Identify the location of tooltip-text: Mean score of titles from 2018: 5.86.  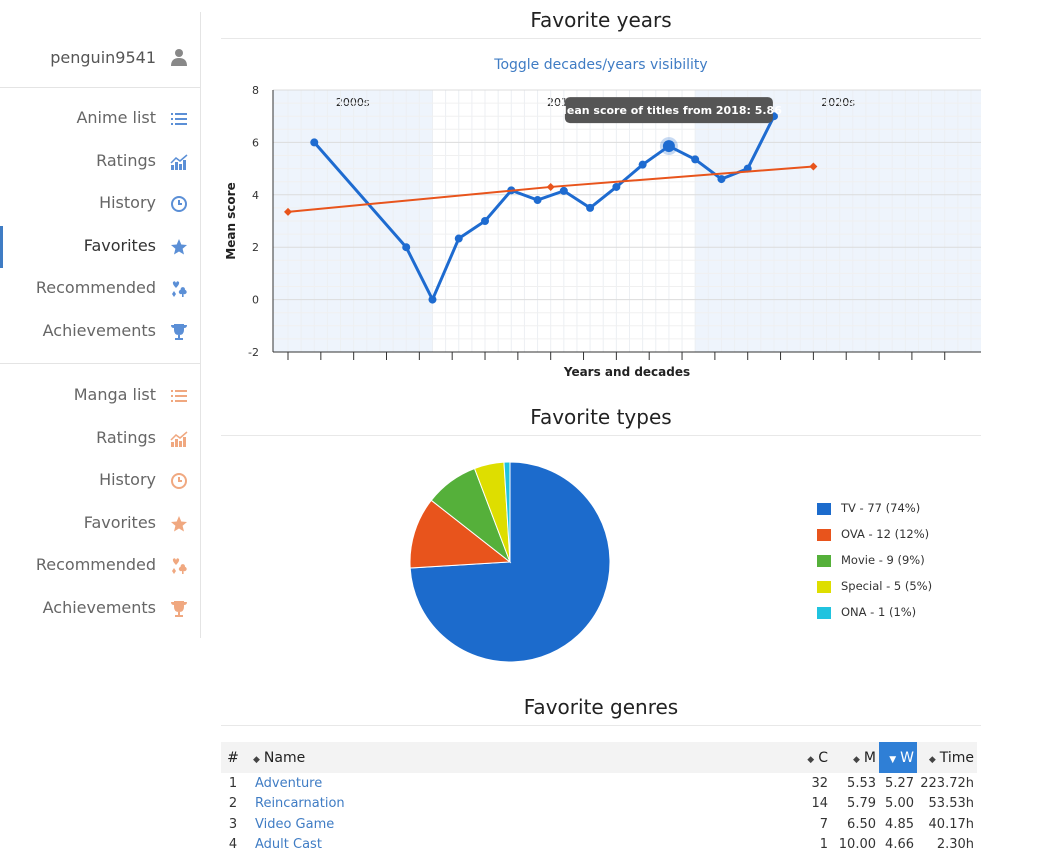
(669, 110).